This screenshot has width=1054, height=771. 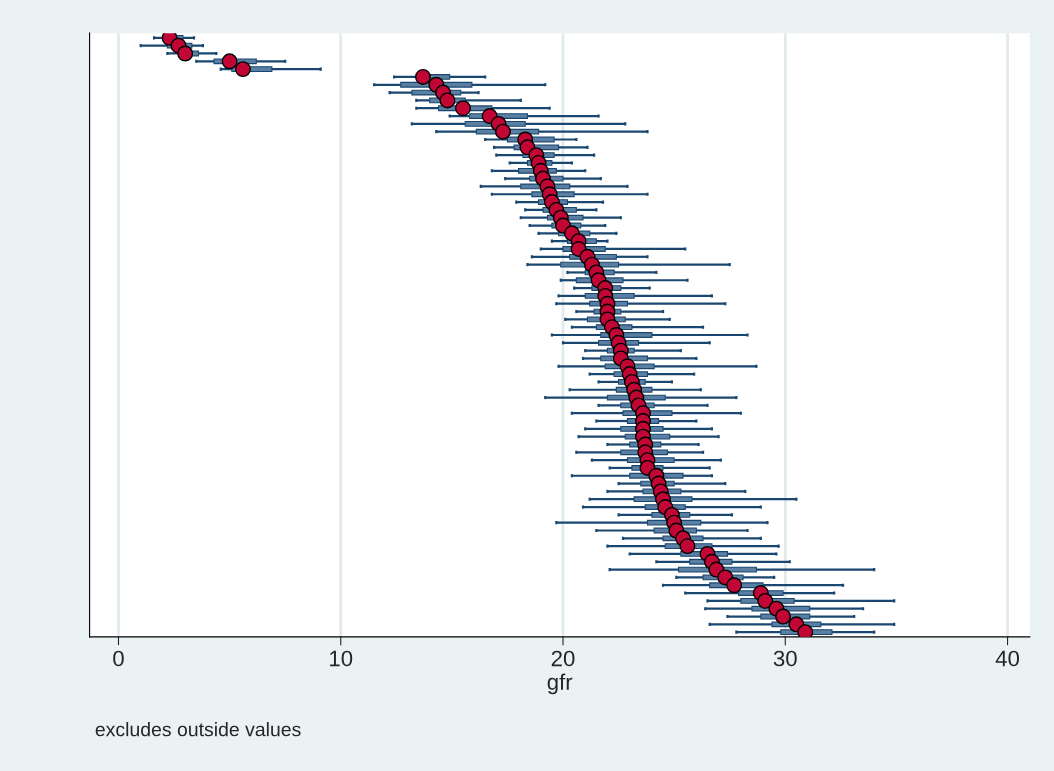 What do you see at coordinates (118, 658) in the screenshot?
I see `x-tick-label: 0` at bounding box center [118, 658].